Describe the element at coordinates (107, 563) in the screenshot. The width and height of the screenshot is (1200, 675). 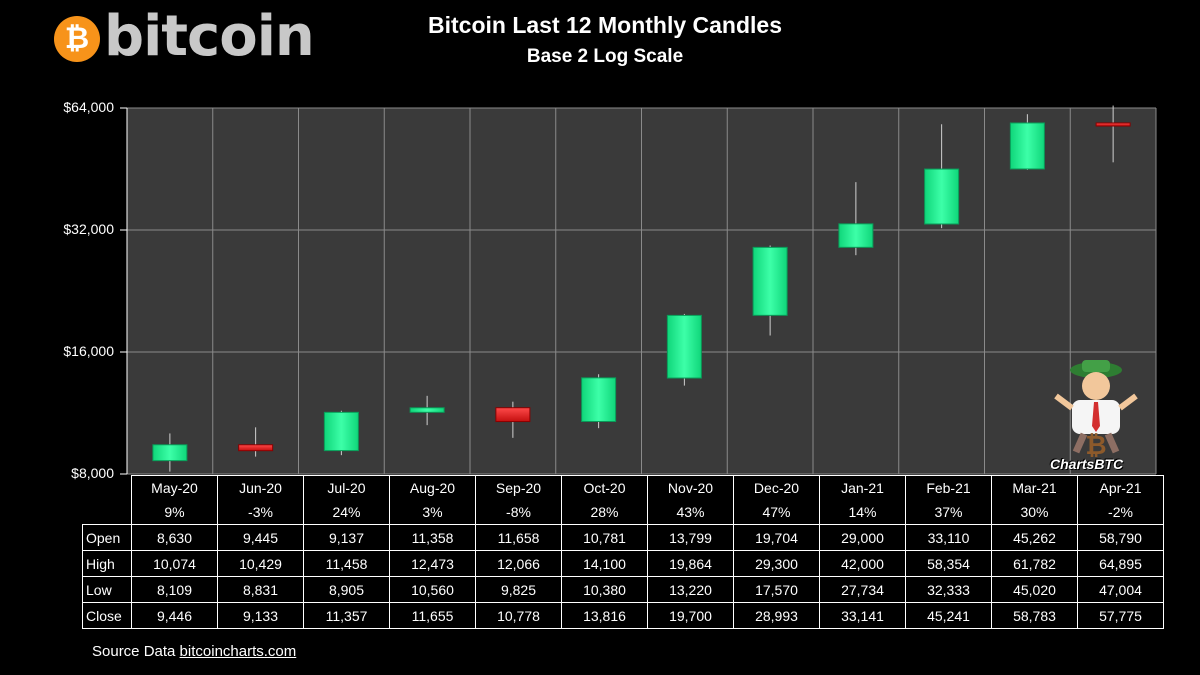
I see `table-row-label: High` at that location.